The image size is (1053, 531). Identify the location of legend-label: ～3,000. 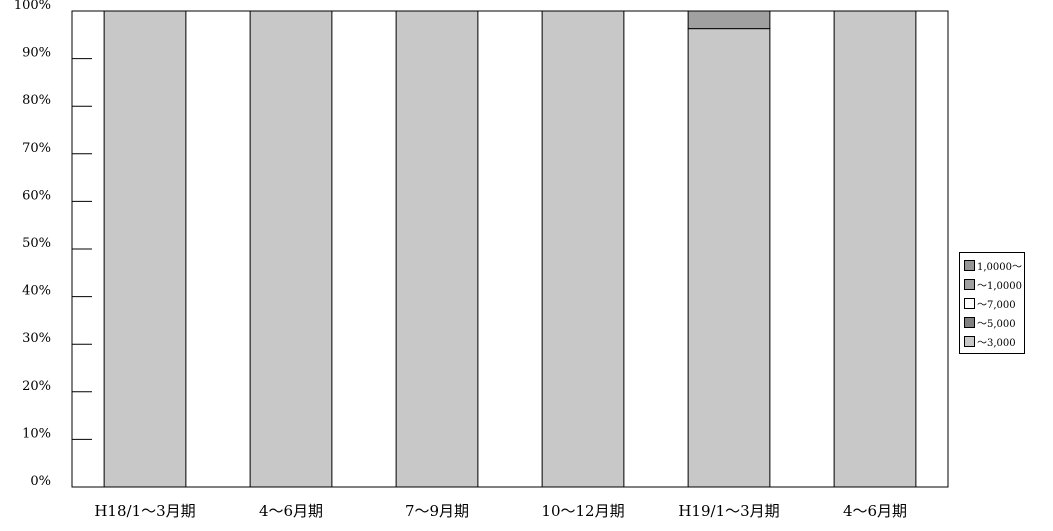
(996, 343).